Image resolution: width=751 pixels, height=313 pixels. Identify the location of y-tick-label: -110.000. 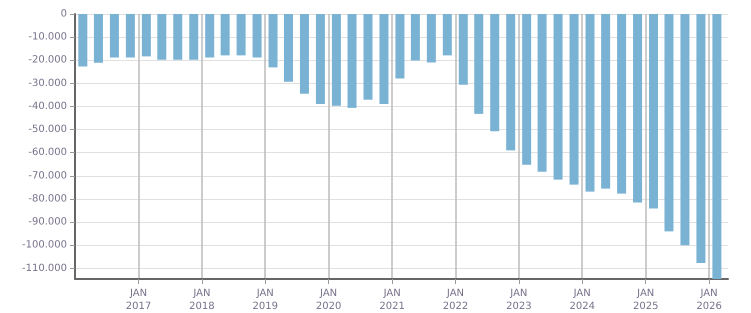
(44, 268).